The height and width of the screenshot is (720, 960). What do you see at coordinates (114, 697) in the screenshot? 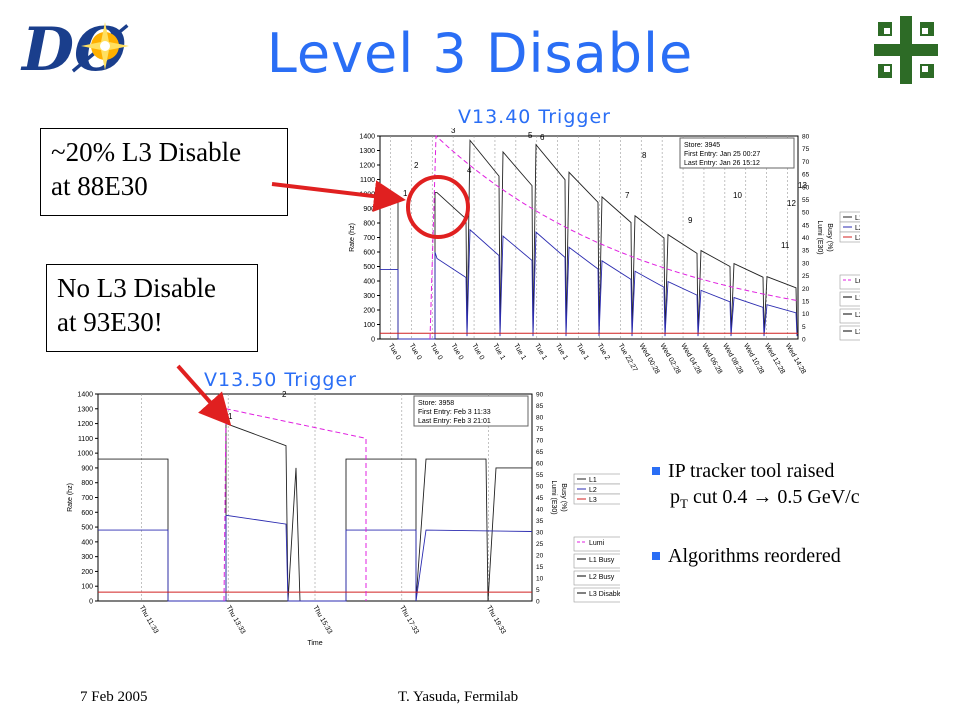
I see `footer-date: 7 Feb 2005` at bounding box center [114, 697].